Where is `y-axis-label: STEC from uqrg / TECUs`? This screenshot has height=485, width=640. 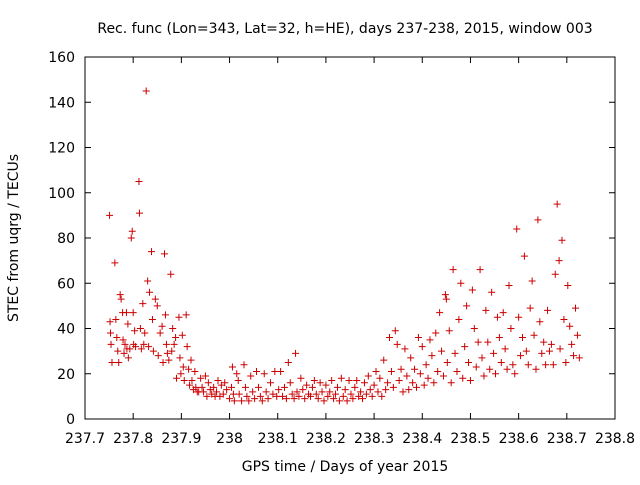 y-axis-label: STEC from uqrg / TECUs is located at coordinates (14, 238).